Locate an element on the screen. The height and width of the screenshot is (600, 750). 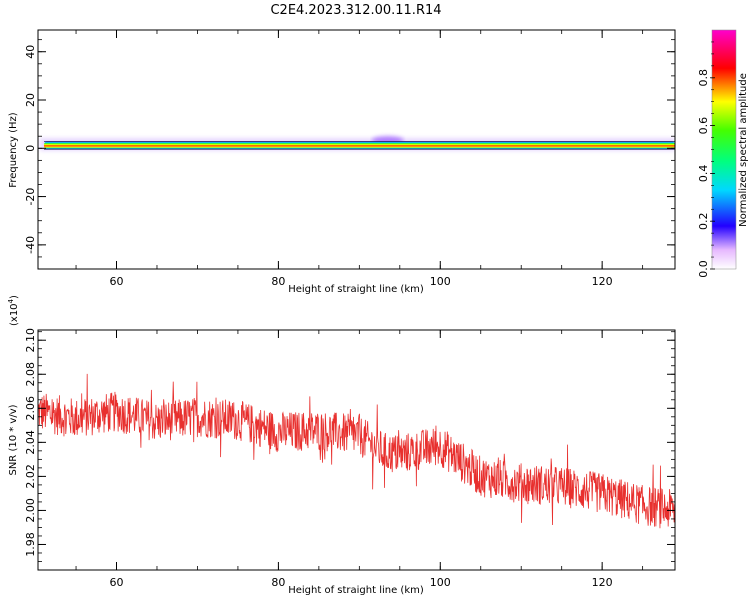
snr-x-tick-label: 100 is located at coordinates (440, 582).